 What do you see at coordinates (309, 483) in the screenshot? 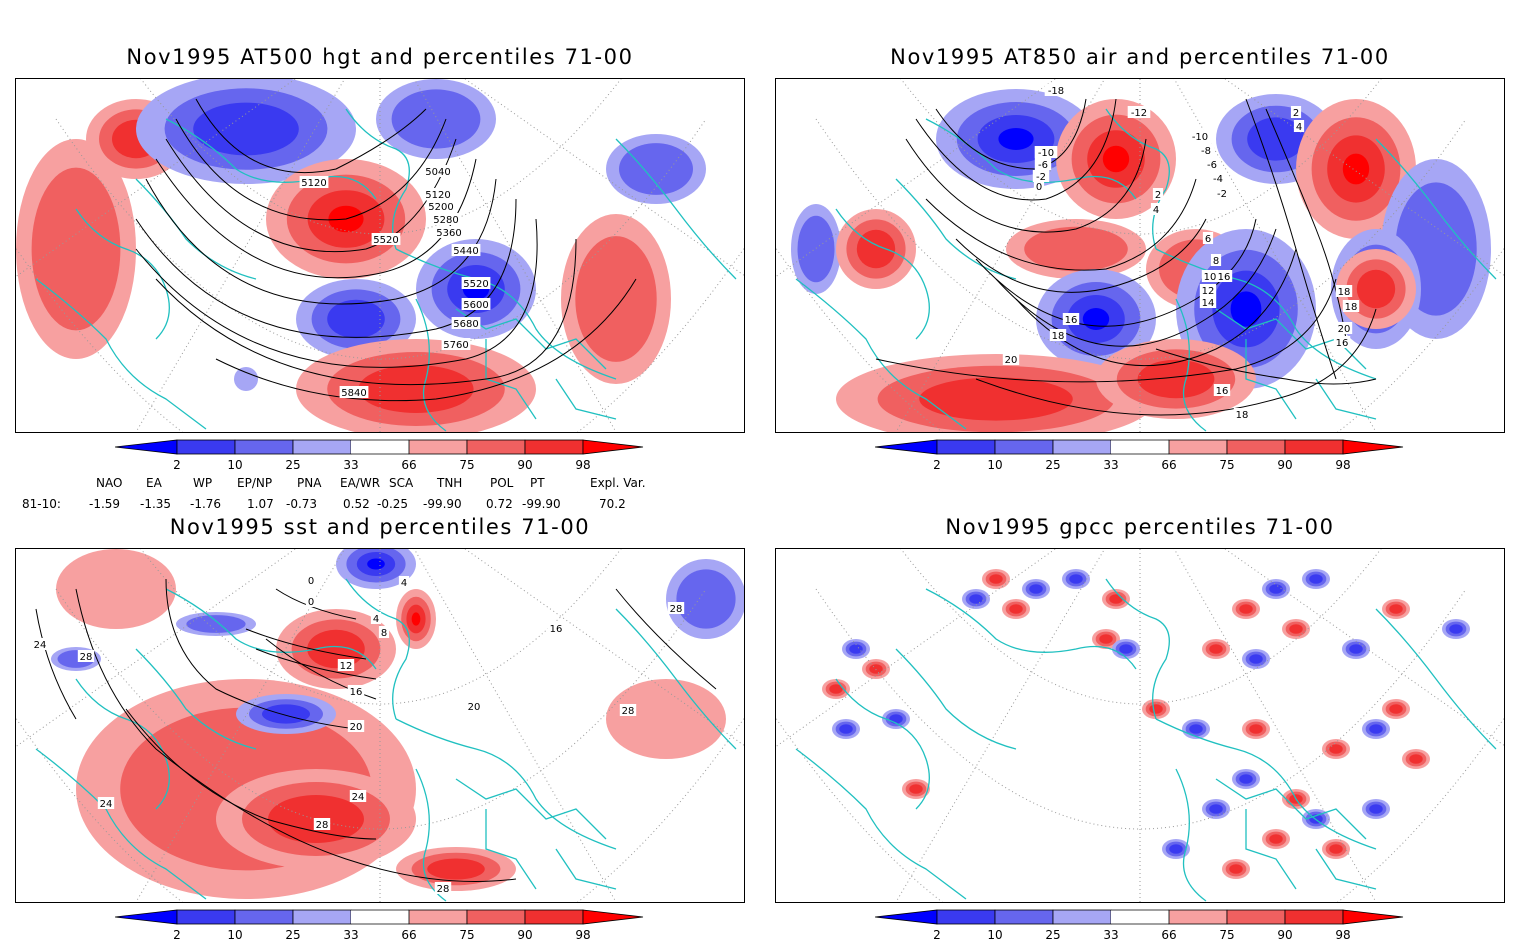
I see `index-header: PNA` at bounding box center [309, 483].